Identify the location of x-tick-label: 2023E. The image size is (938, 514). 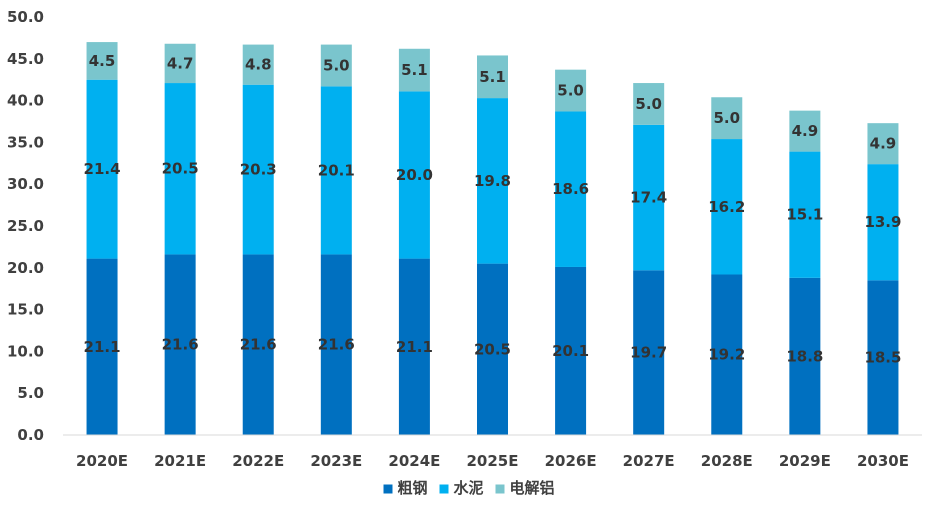
(336, 461).